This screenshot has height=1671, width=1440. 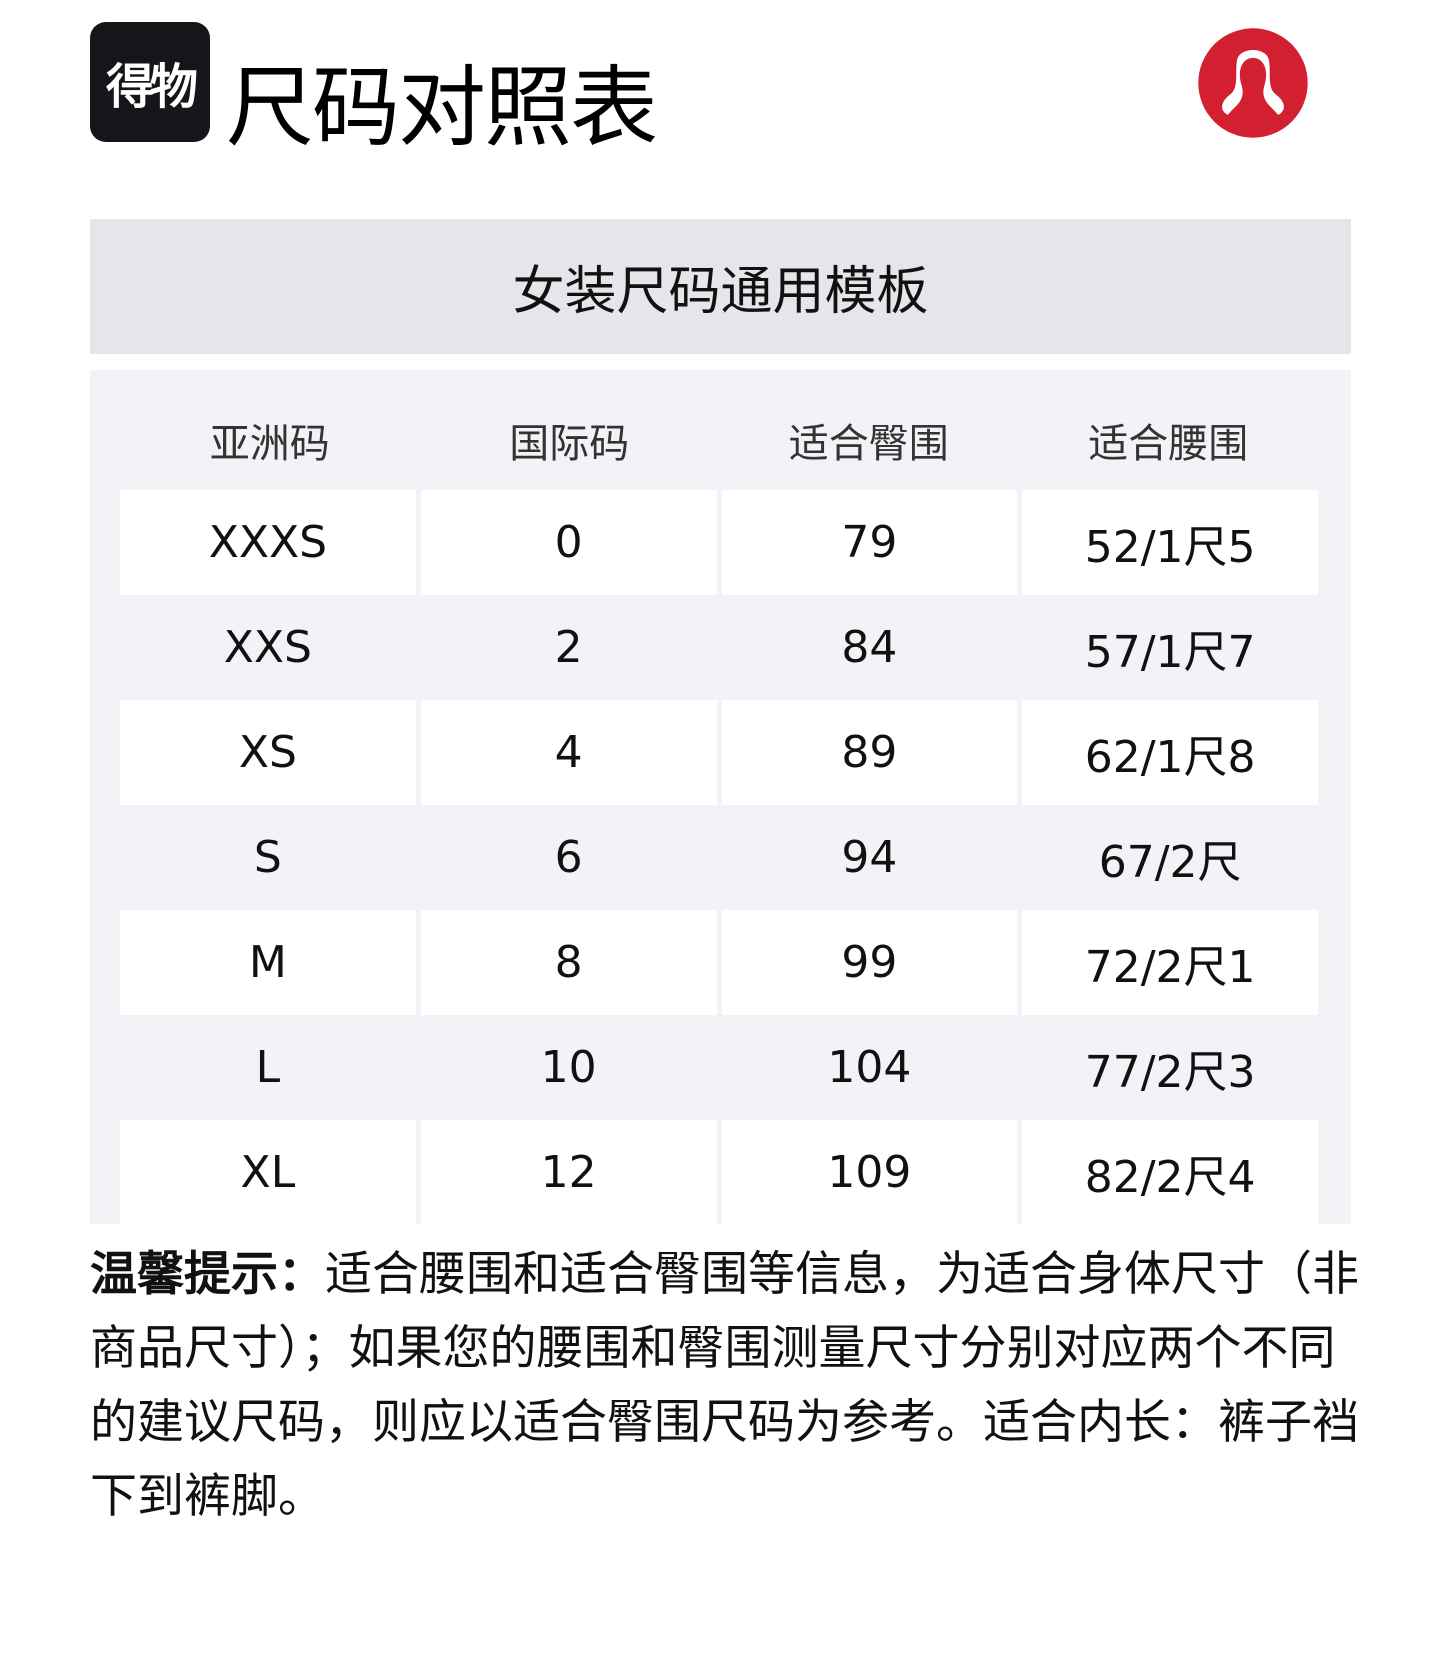 What do you see at coordinates (719, 542) in the screenshot?
I see `table-row: XXXS 0 79 52/1尺5` at bounding box center [719, 542].